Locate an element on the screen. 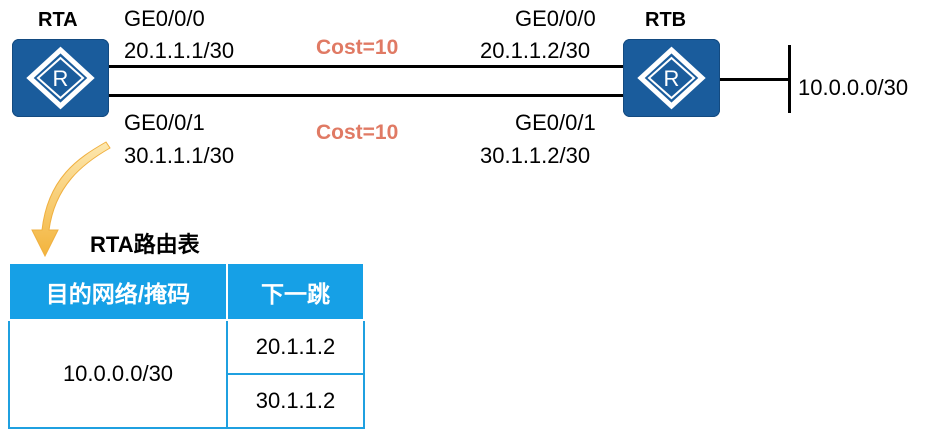 This screenshot has height=438, width=934. rta-if-ge0-0-0: GE0/0/0 is located at coordinates (164, 18).